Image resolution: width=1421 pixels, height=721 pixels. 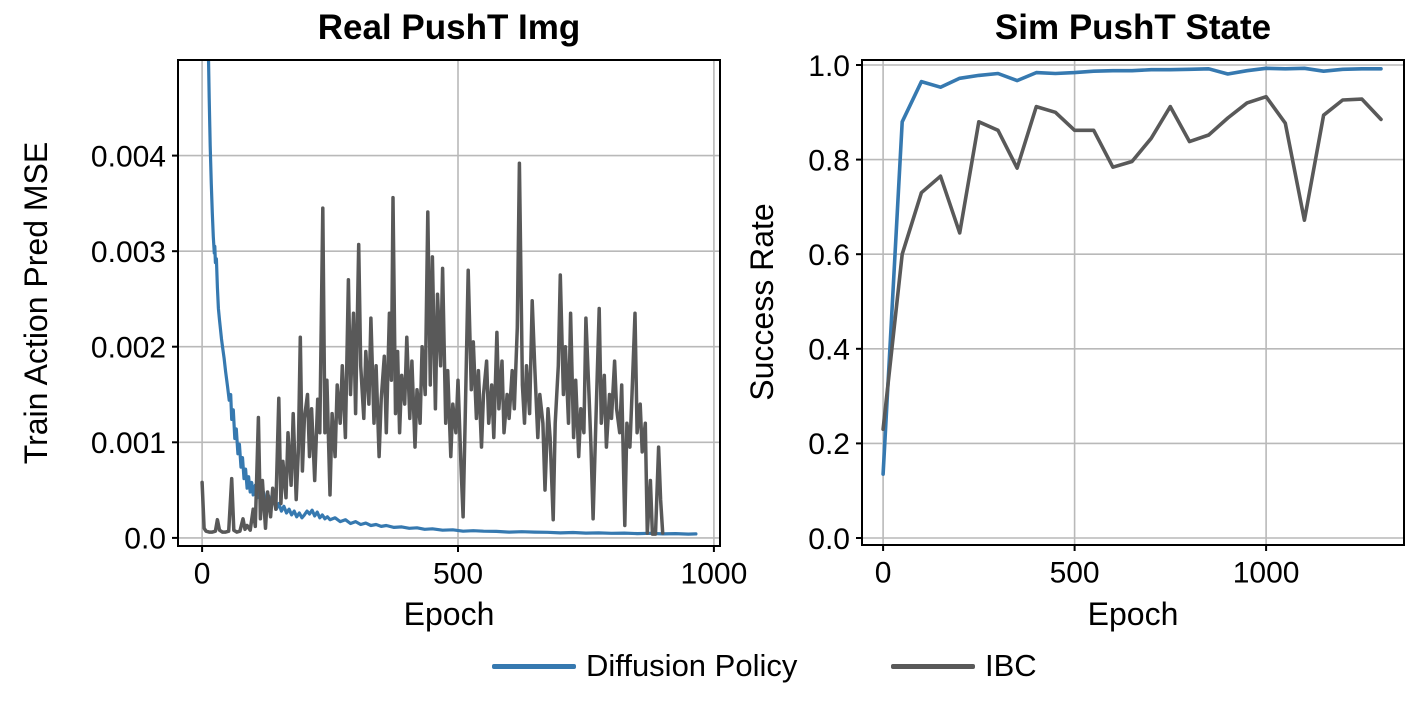 What do you see at coordinates (128, 348) in the screenshot?
I see `svg-text: 0.002` at bounding box center [128, 348].